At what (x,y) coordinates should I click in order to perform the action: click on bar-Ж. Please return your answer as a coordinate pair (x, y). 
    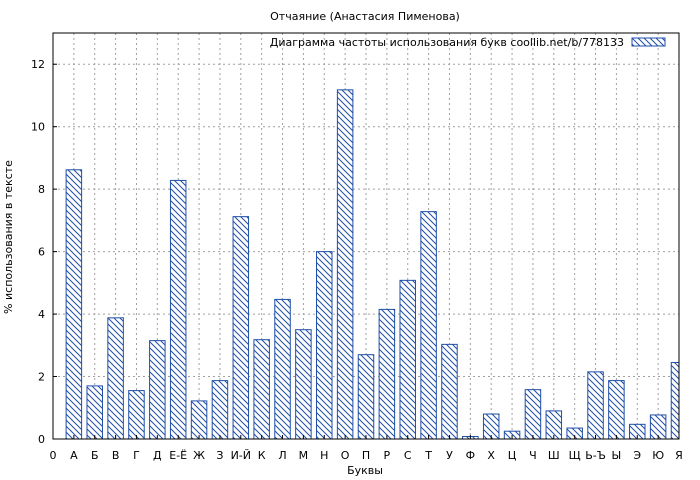
    Looking at the image, I should click on (199, 420).